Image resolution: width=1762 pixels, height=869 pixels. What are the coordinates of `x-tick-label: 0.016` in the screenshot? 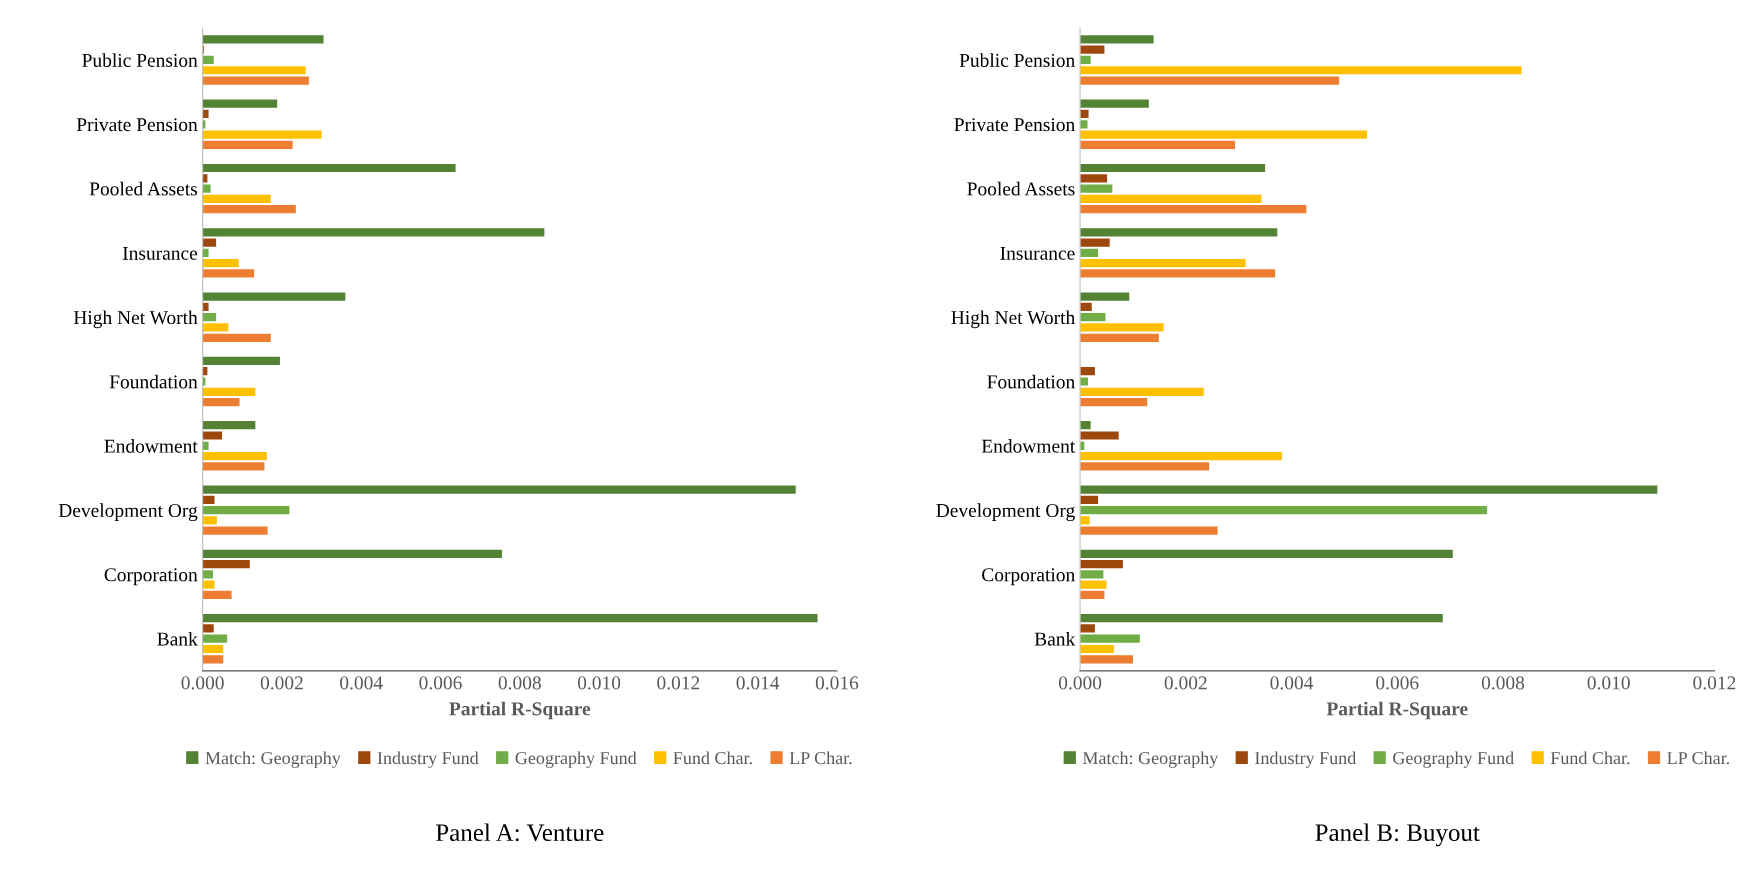 It's located at (837, 683).